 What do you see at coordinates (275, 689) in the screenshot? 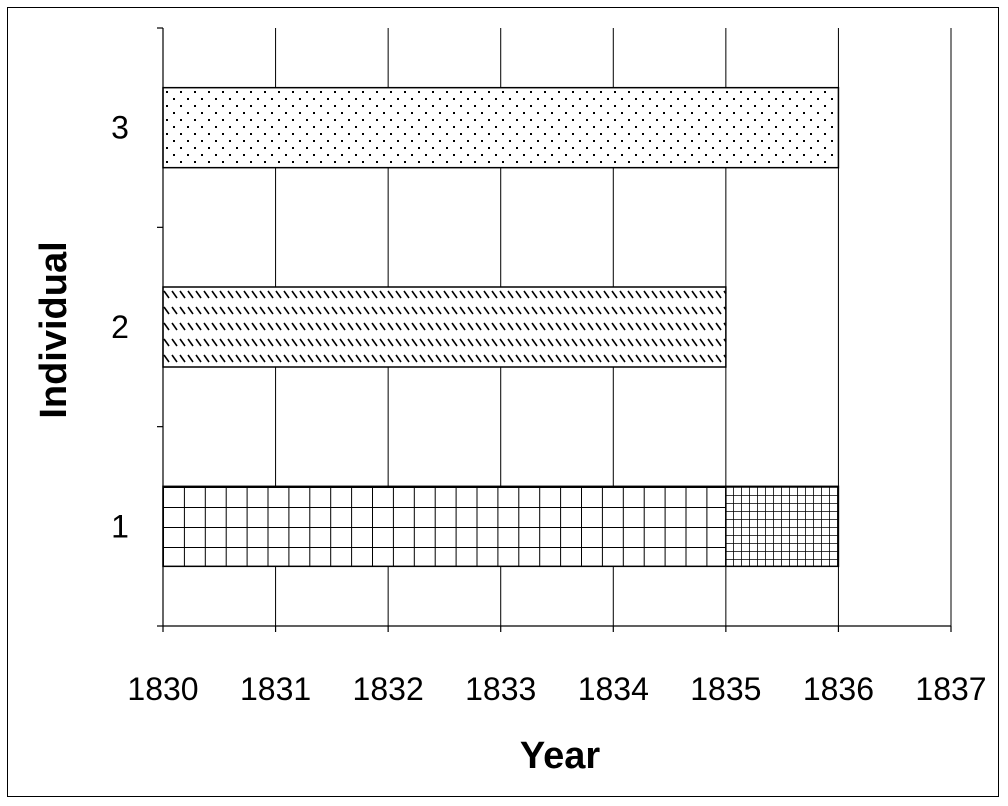
I see `x-tick-label-1831: 1831` at bounding box center [275, 689].